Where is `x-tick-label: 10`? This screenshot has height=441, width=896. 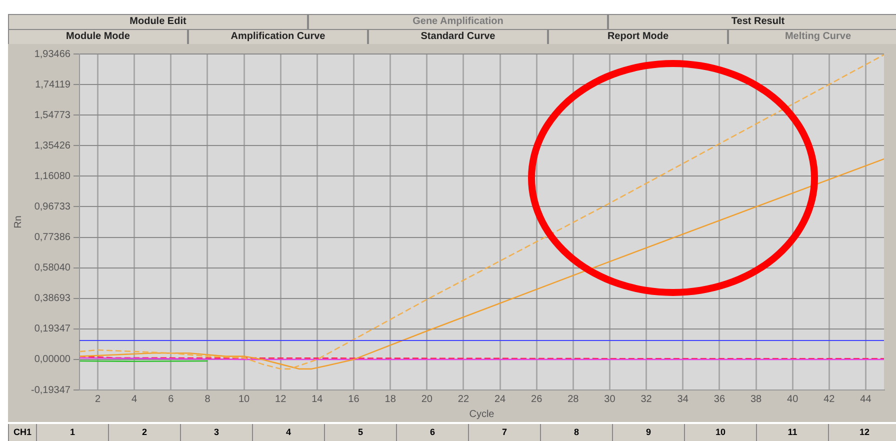 x-tick-label: 10 is located at coordinates (244, 399).